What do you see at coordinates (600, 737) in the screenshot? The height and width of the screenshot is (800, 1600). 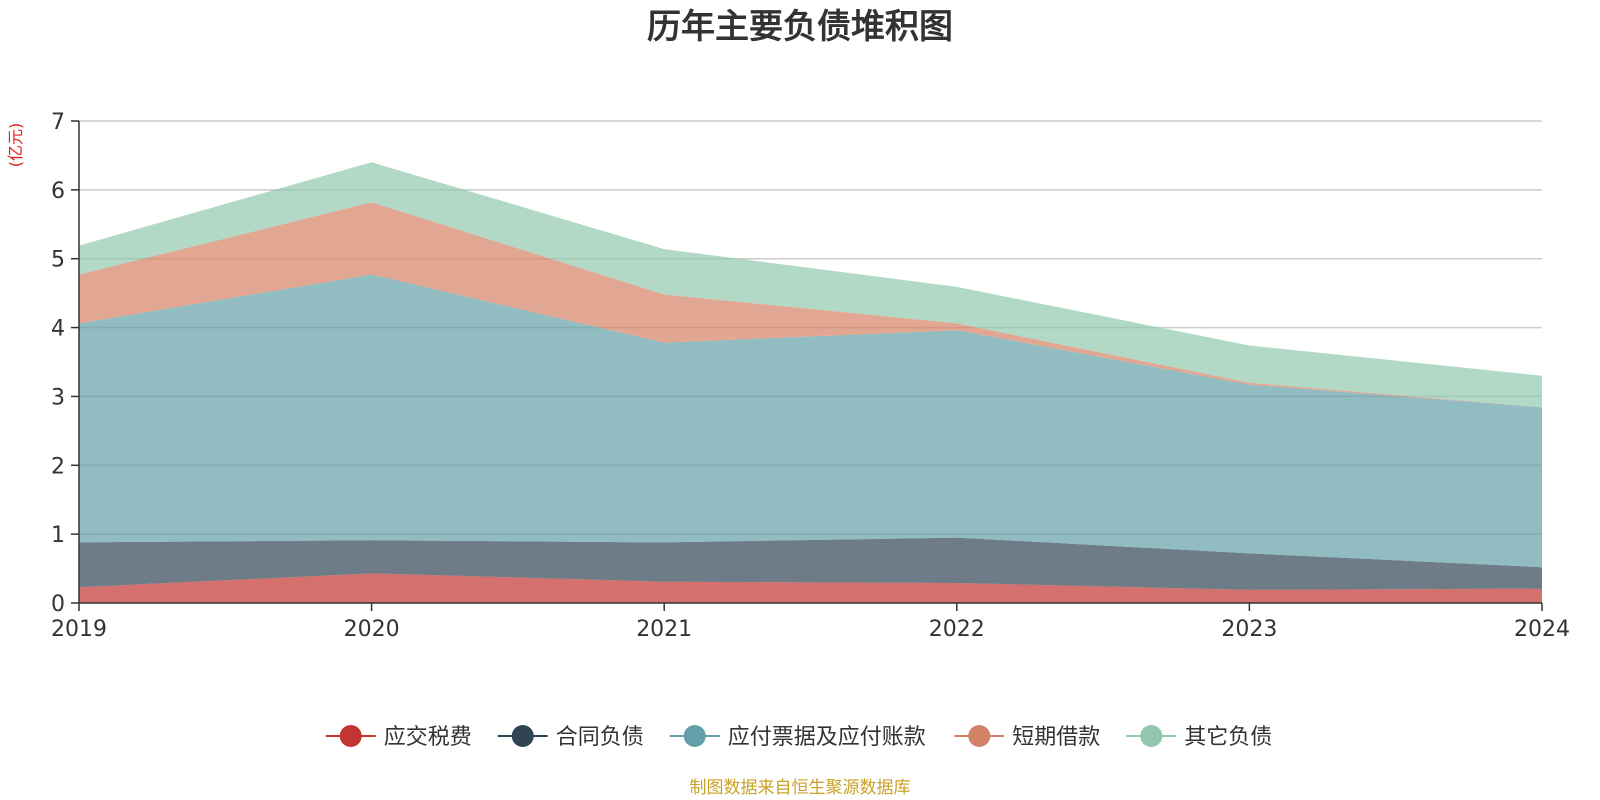 I see `legend-label: 合同负债` at bounding box center [600, 737].